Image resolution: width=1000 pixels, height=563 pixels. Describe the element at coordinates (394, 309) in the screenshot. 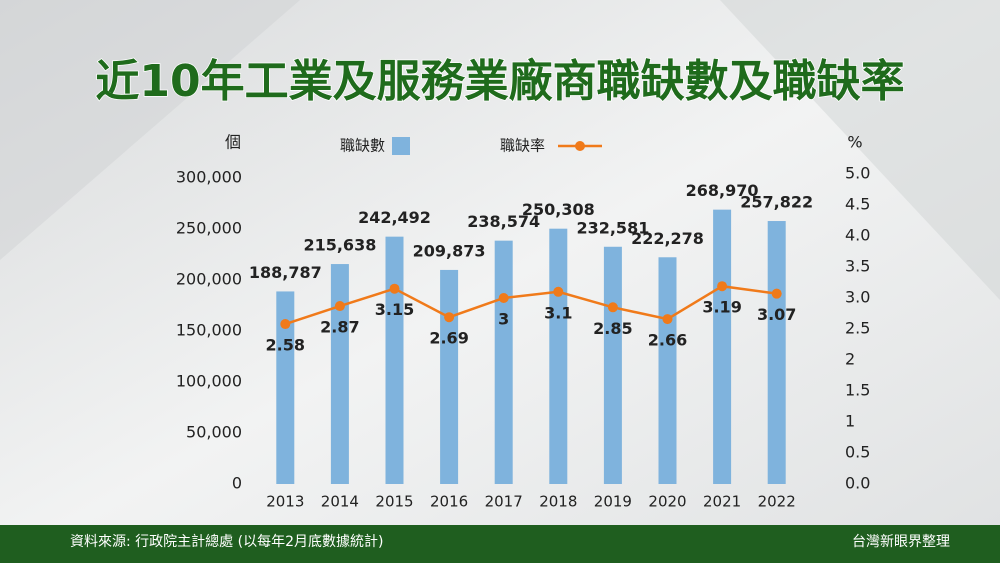

I see `point-value-label: 3.15` at that location.